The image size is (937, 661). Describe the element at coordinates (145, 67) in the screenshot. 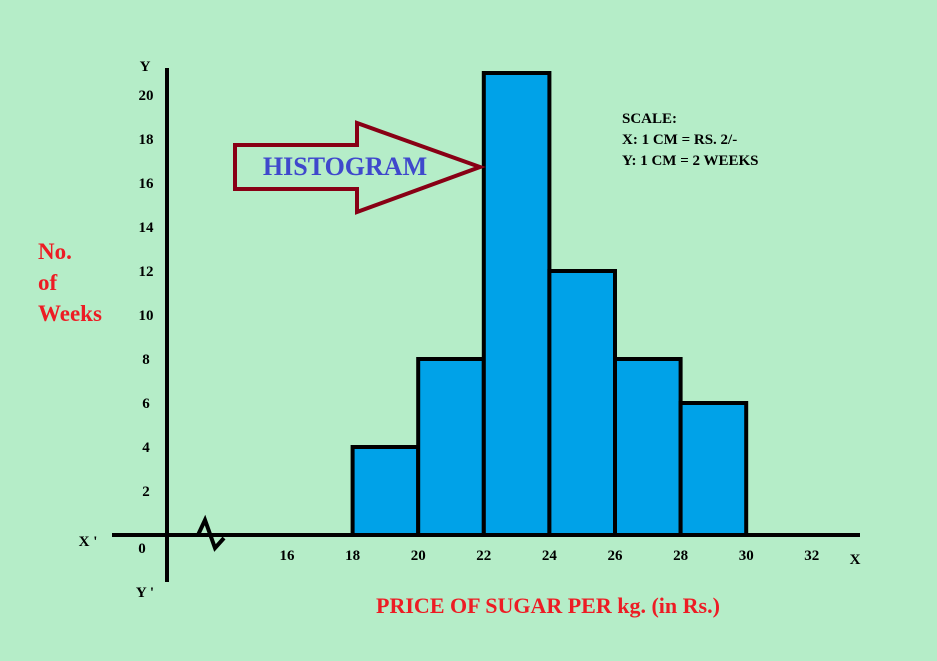

I see `axis-label-y: Y` at that location.